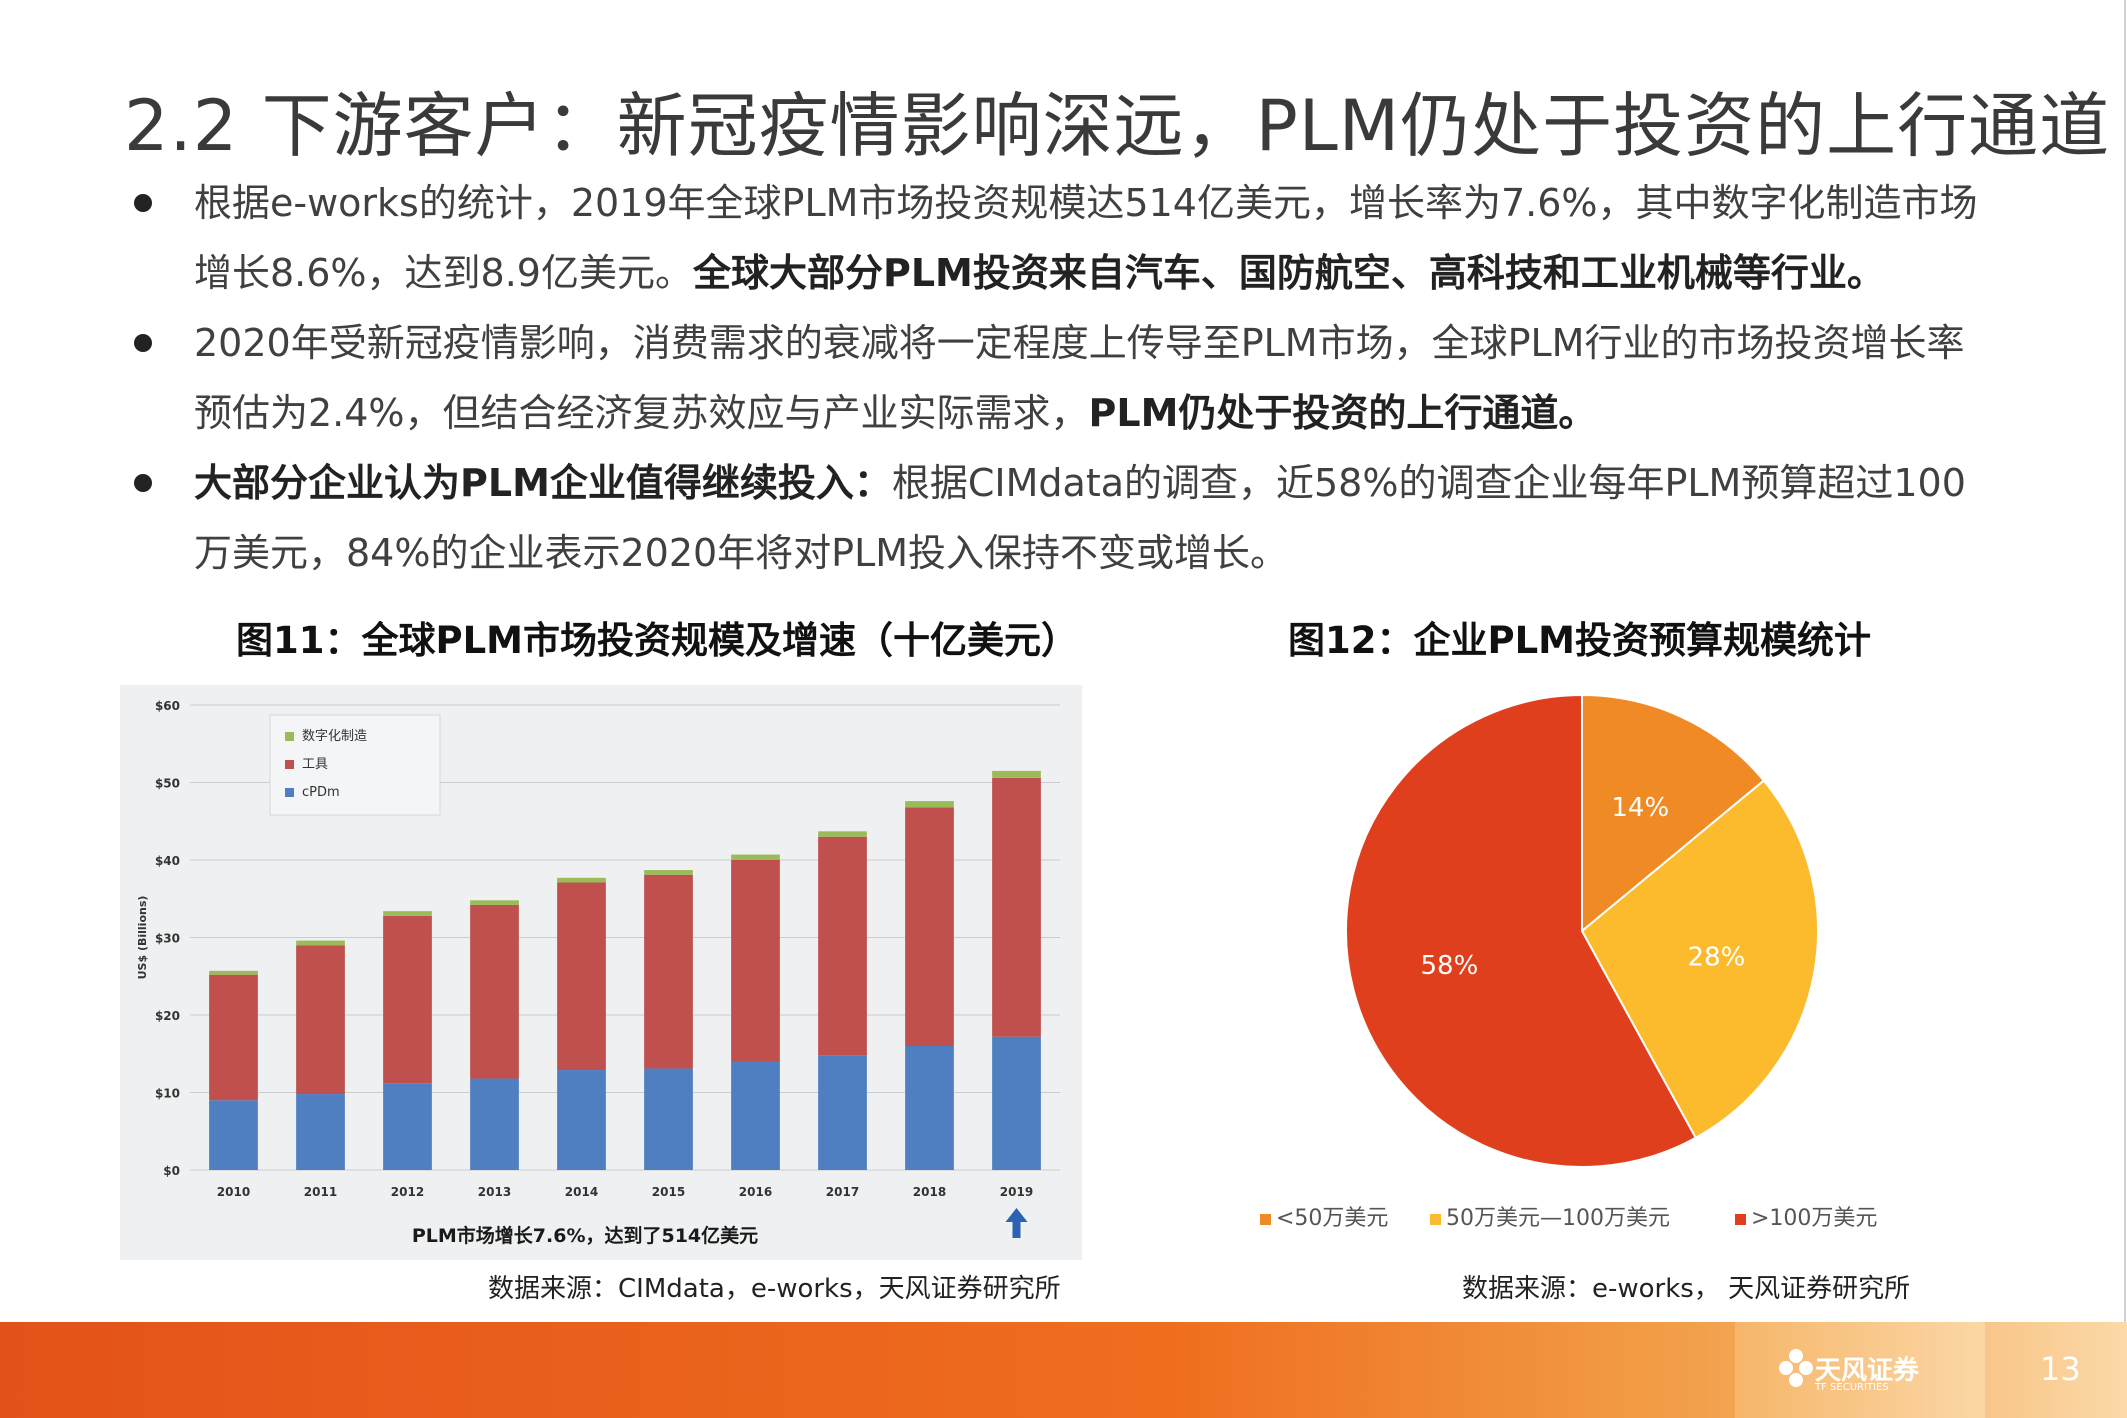 This screenshot has height=1418, width=2127. Describe the element at coordinates (494, 991) in the screenshot. I see `bar-工具-2013` at that location.